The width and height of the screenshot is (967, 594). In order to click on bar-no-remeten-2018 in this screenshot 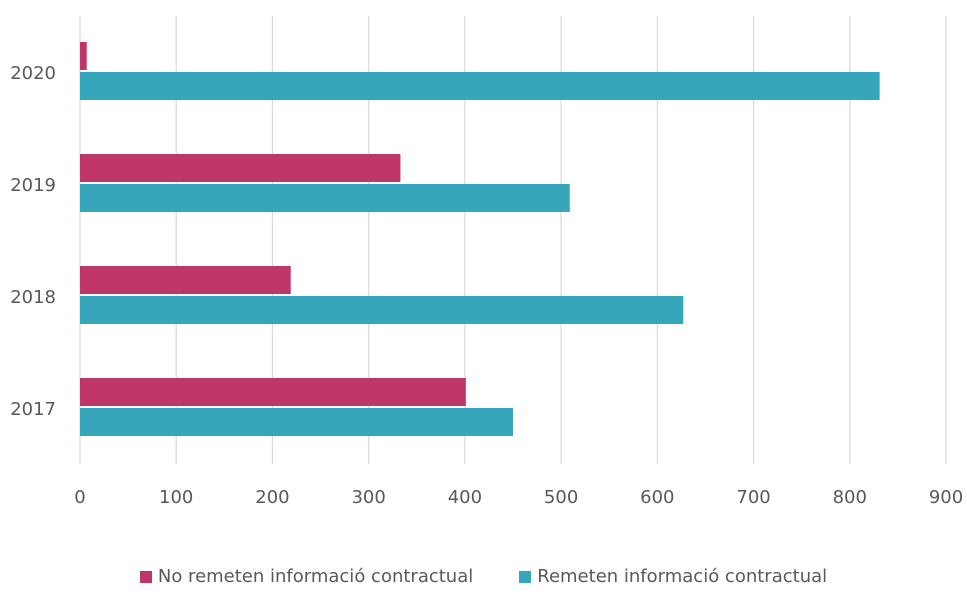, I will do `click(185, 280)`.